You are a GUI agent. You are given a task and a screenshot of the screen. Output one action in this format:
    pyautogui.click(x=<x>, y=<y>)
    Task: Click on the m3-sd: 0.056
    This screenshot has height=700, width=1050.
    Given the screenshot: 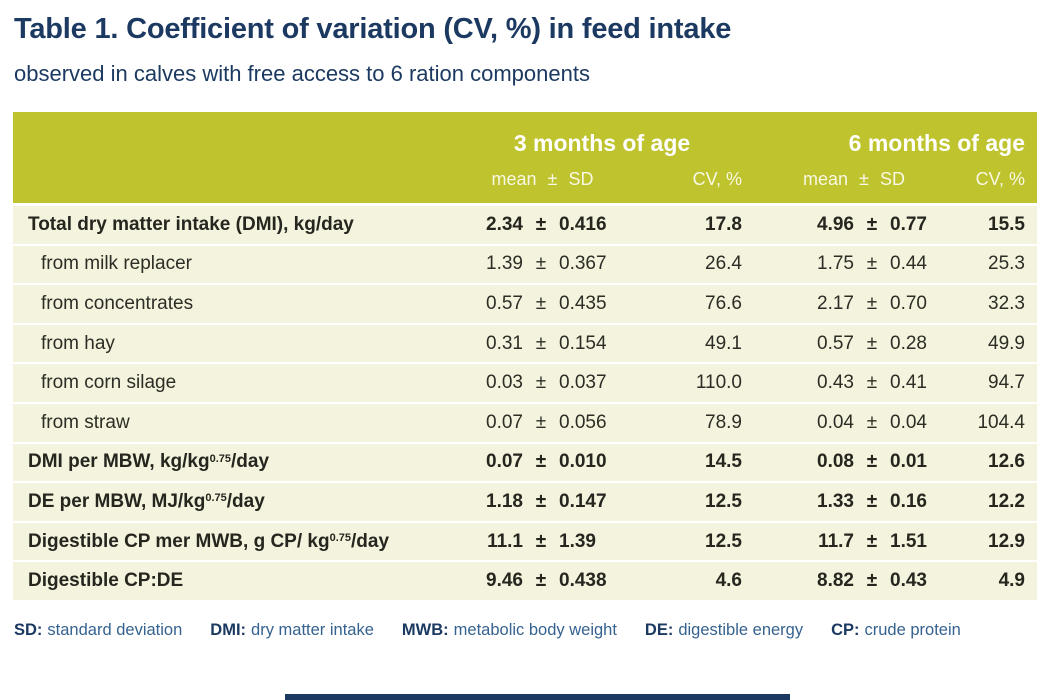 What is the action you would take?
    pyautogui.click(x=583, y=422)
    